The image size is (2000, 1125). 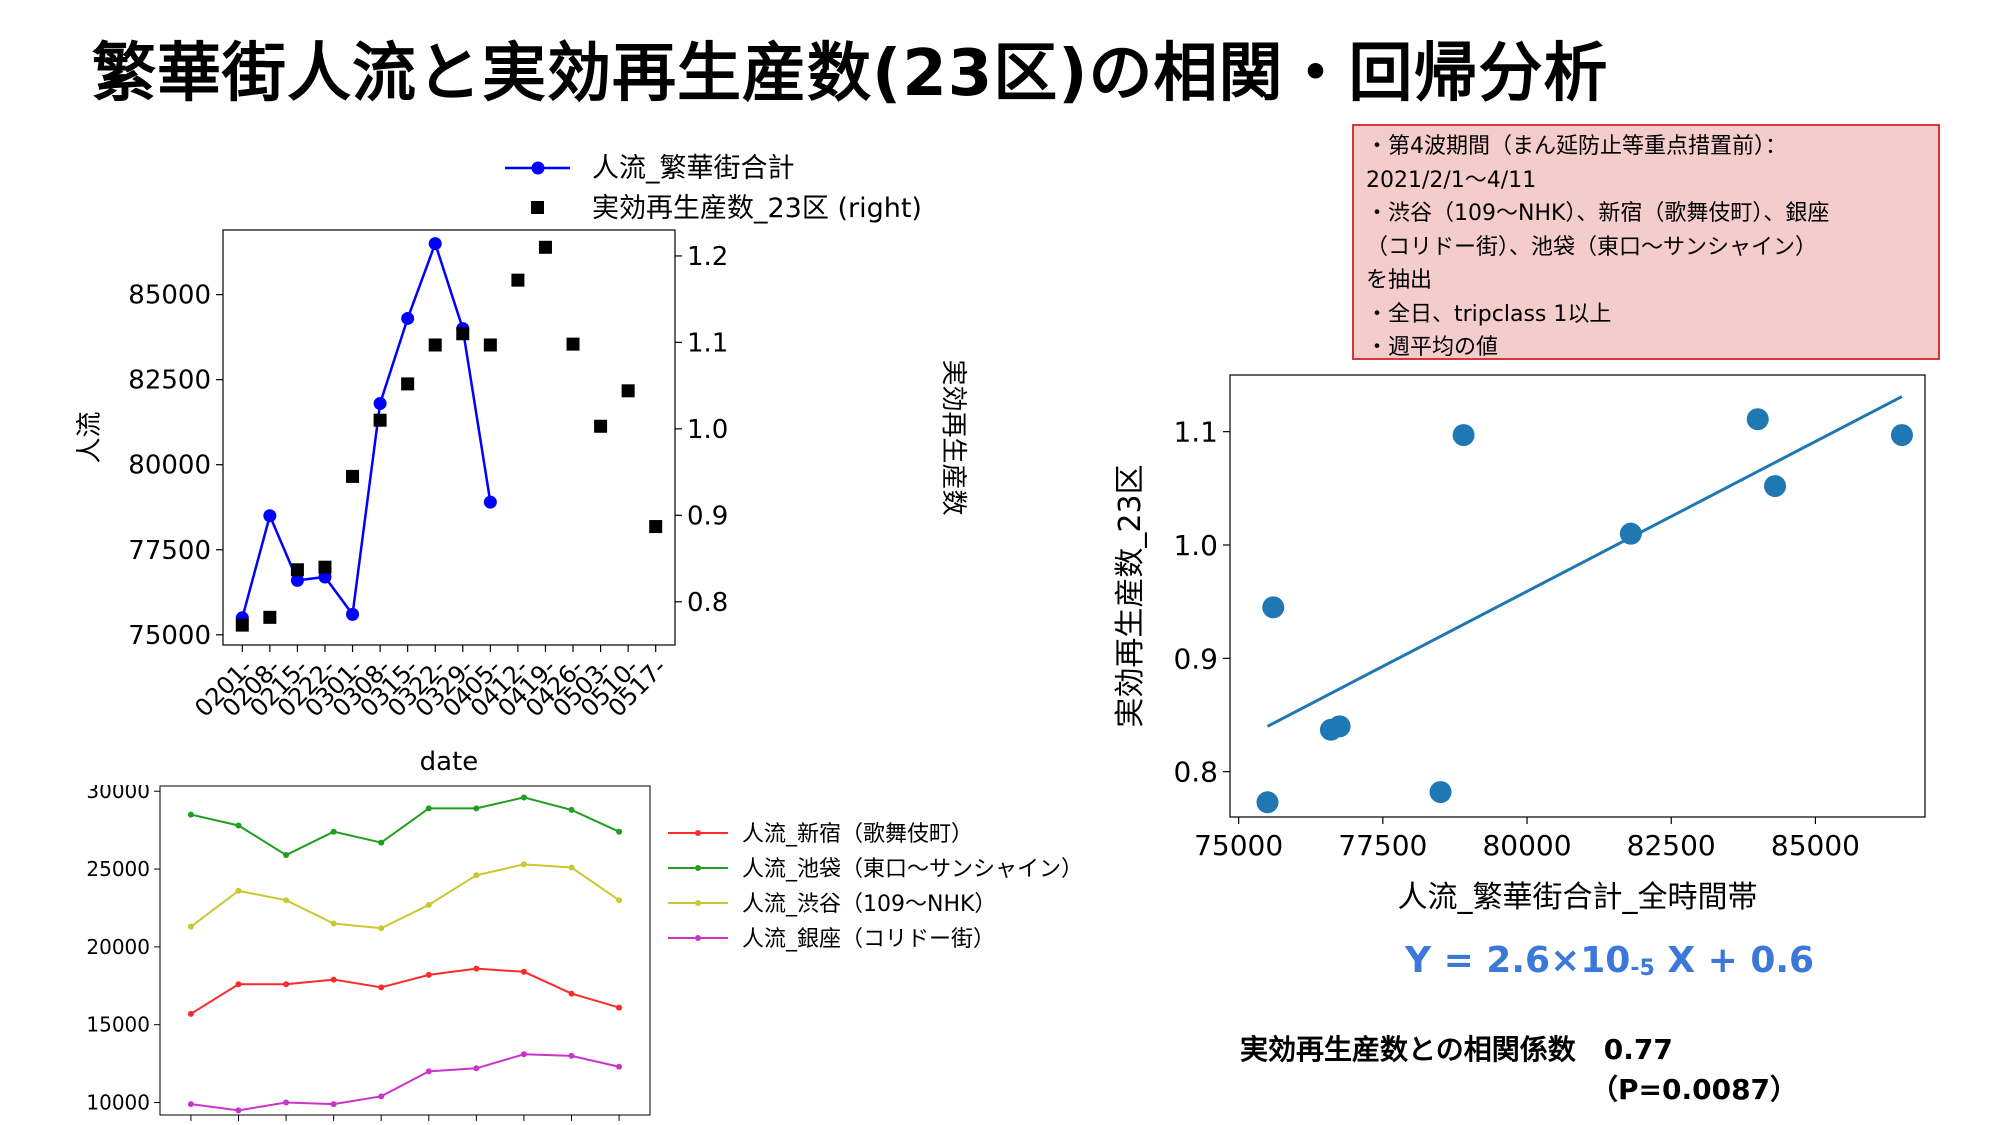 I want to click on series-line-flow, so click(x=366, y=429).